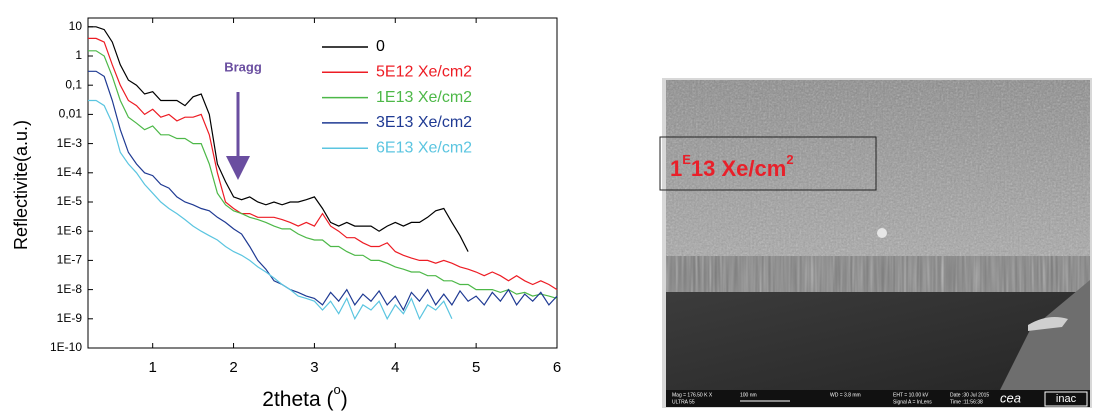 The image size is (1094, 417). What do you see at coordinates (314, 367) in the screenshot?
I see `x-tick-label: 3` at bounding box center [314, 367].